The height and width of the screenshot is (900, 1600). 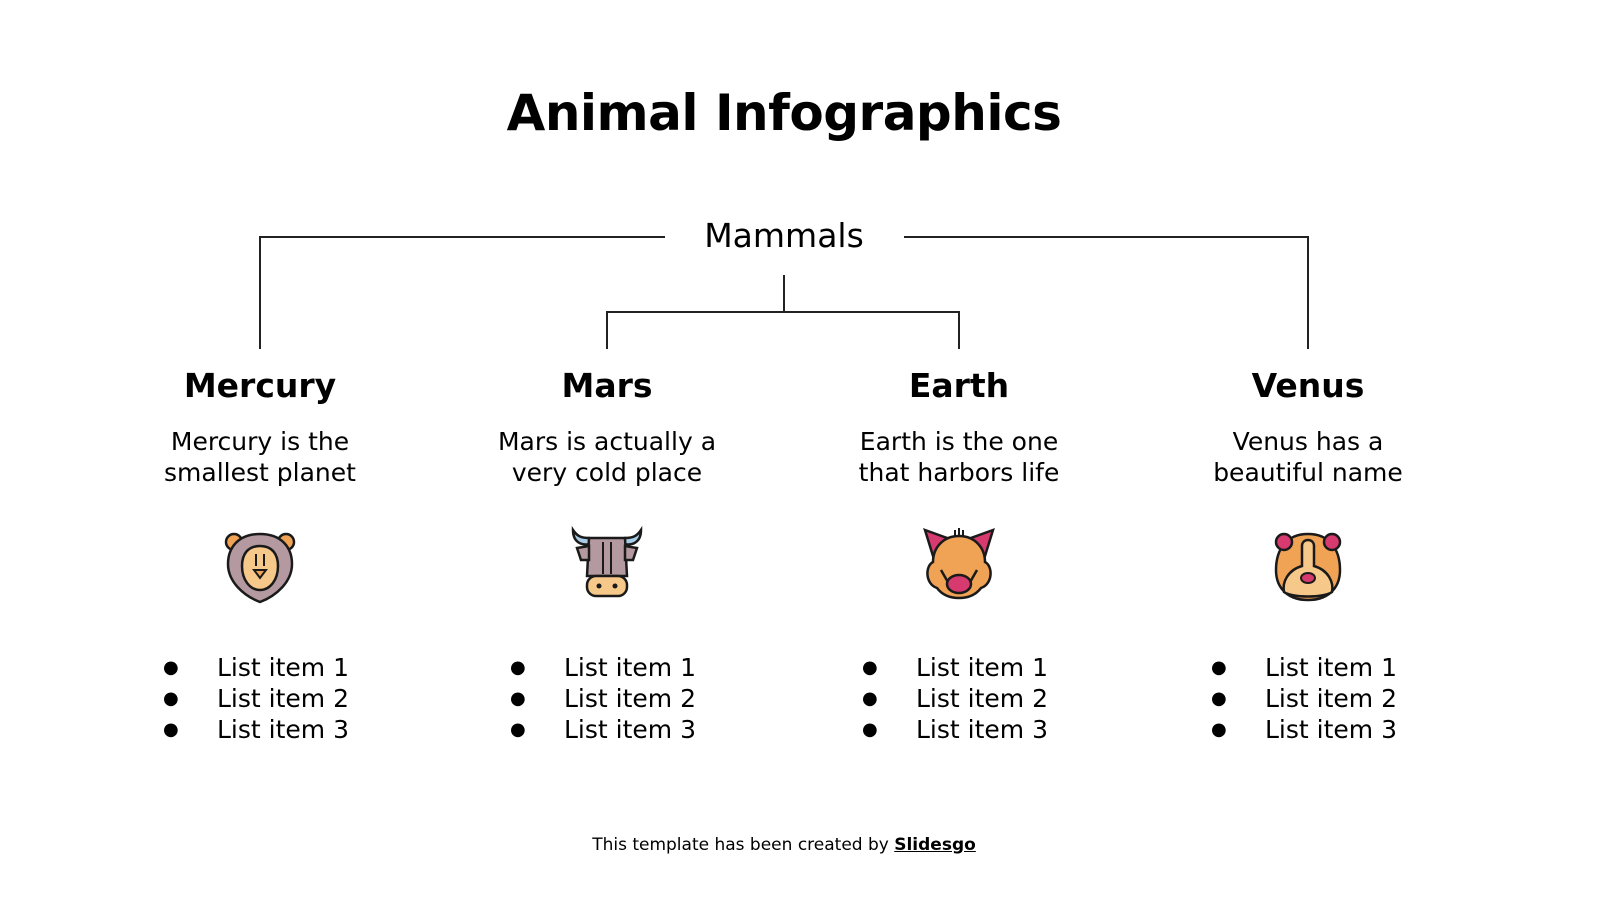 What do you see at coordinates (935, 845) in the screenshot?
I see `slidesgo-link: Slidesgo` at bounding box center [935, 845].